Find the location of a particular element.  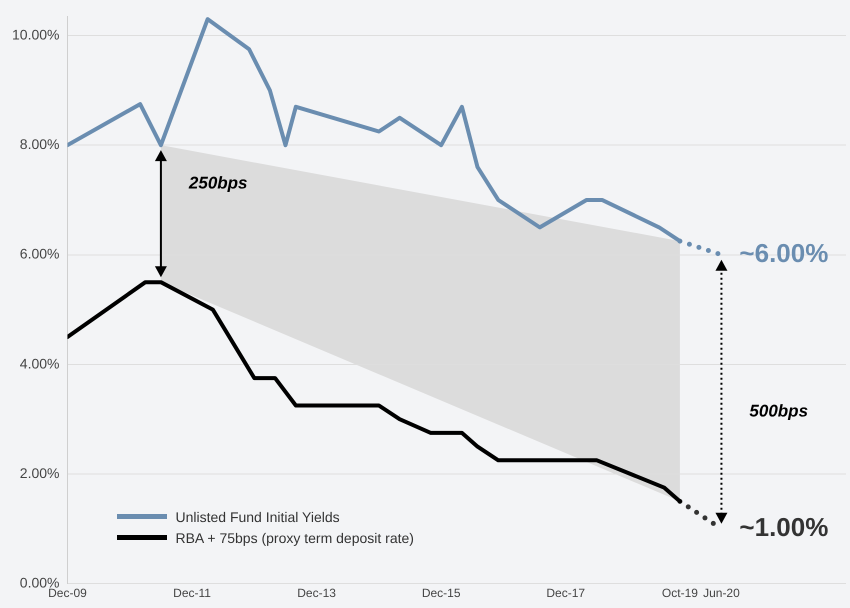

x-tick-label: Dec-11 is located at coordinates (192, 593).